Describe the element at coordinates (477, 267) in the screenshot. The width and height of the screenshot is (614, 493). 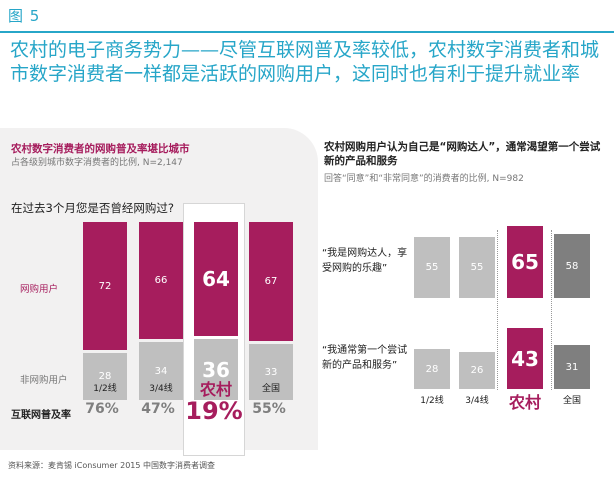
I see `bar-row0-1: 55` at that location.